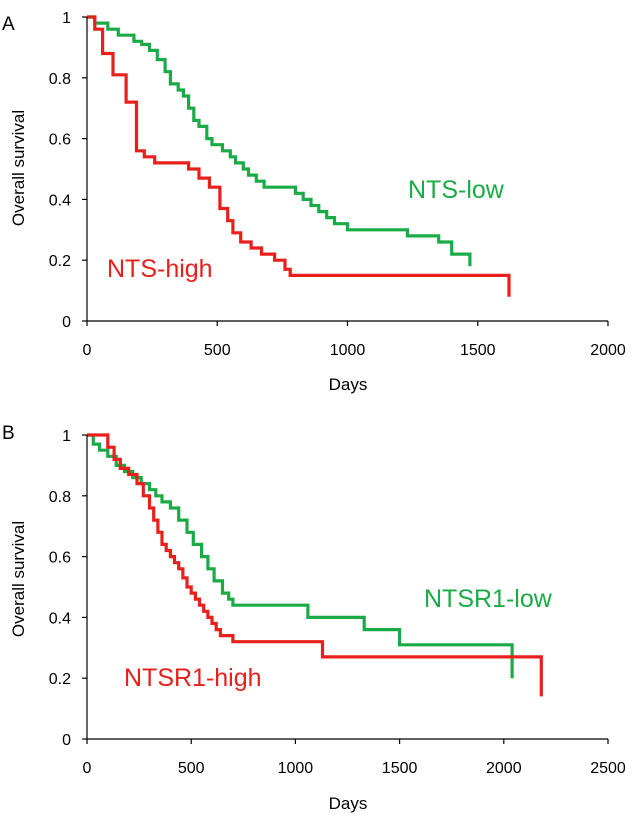  I want to click on x-tick-label: 2500, so click(608, 768).